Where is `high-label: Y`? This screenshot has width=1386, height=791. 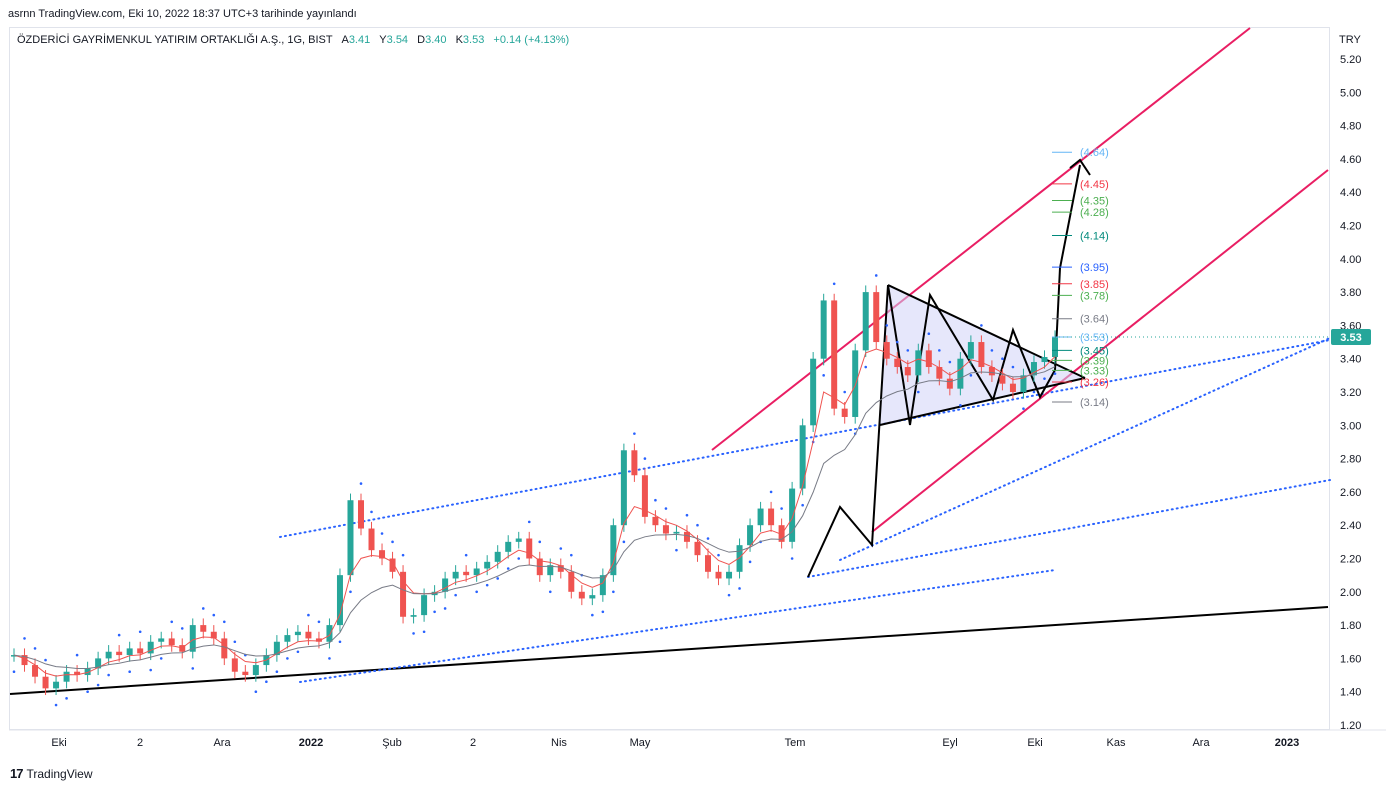
high-label: Y is located at coordinates (383, 40).